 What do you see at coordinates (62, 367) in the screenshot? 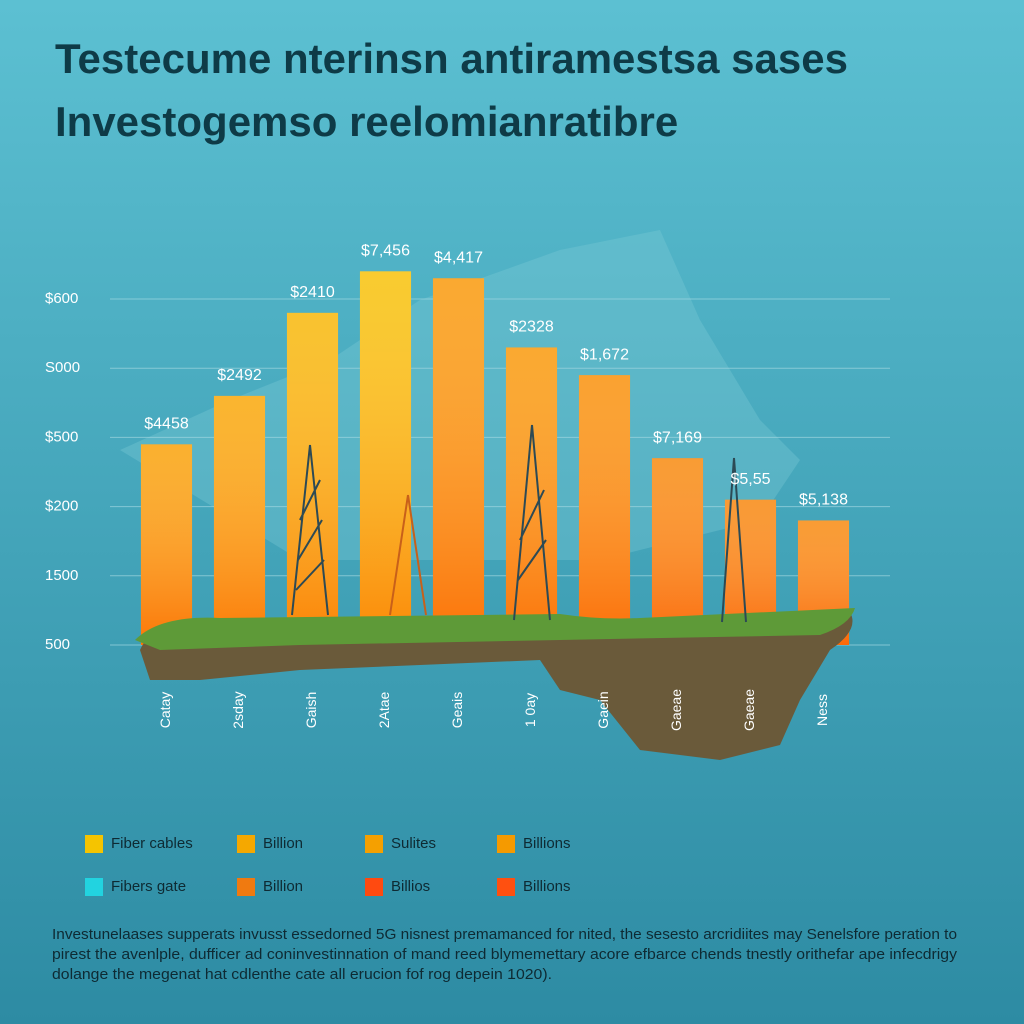
I see `y-tick-label: S000` at bounding box center [62, 367].